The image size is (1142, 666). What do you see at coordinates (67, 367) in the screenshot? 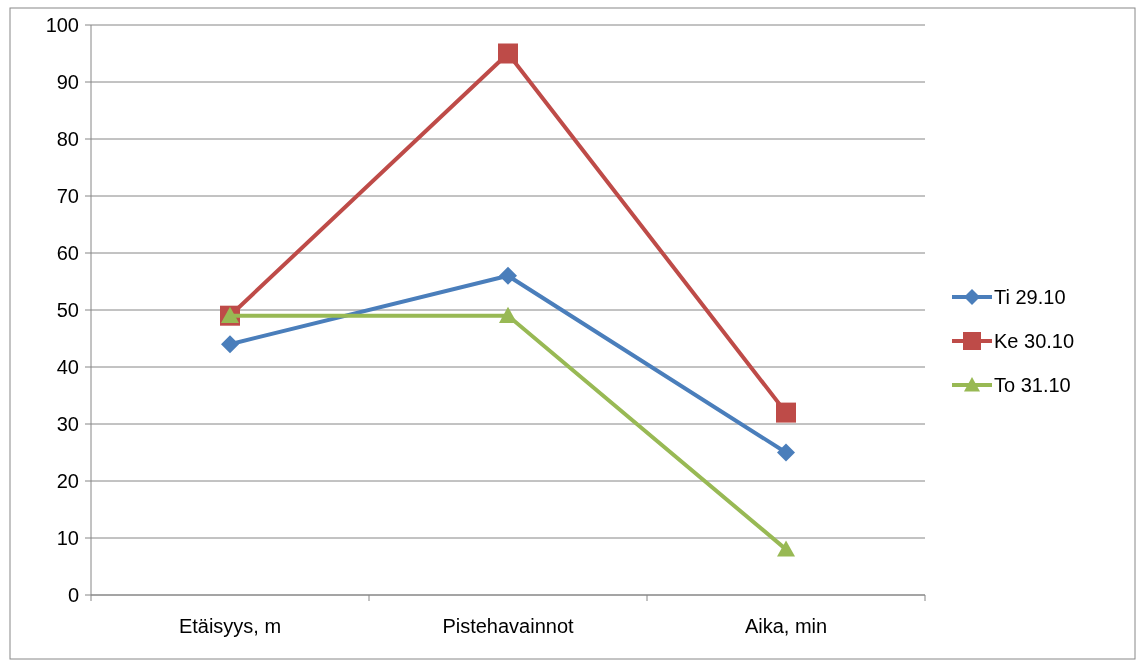
I see `y-tick-label: 40` at bounding box center [67, 367].